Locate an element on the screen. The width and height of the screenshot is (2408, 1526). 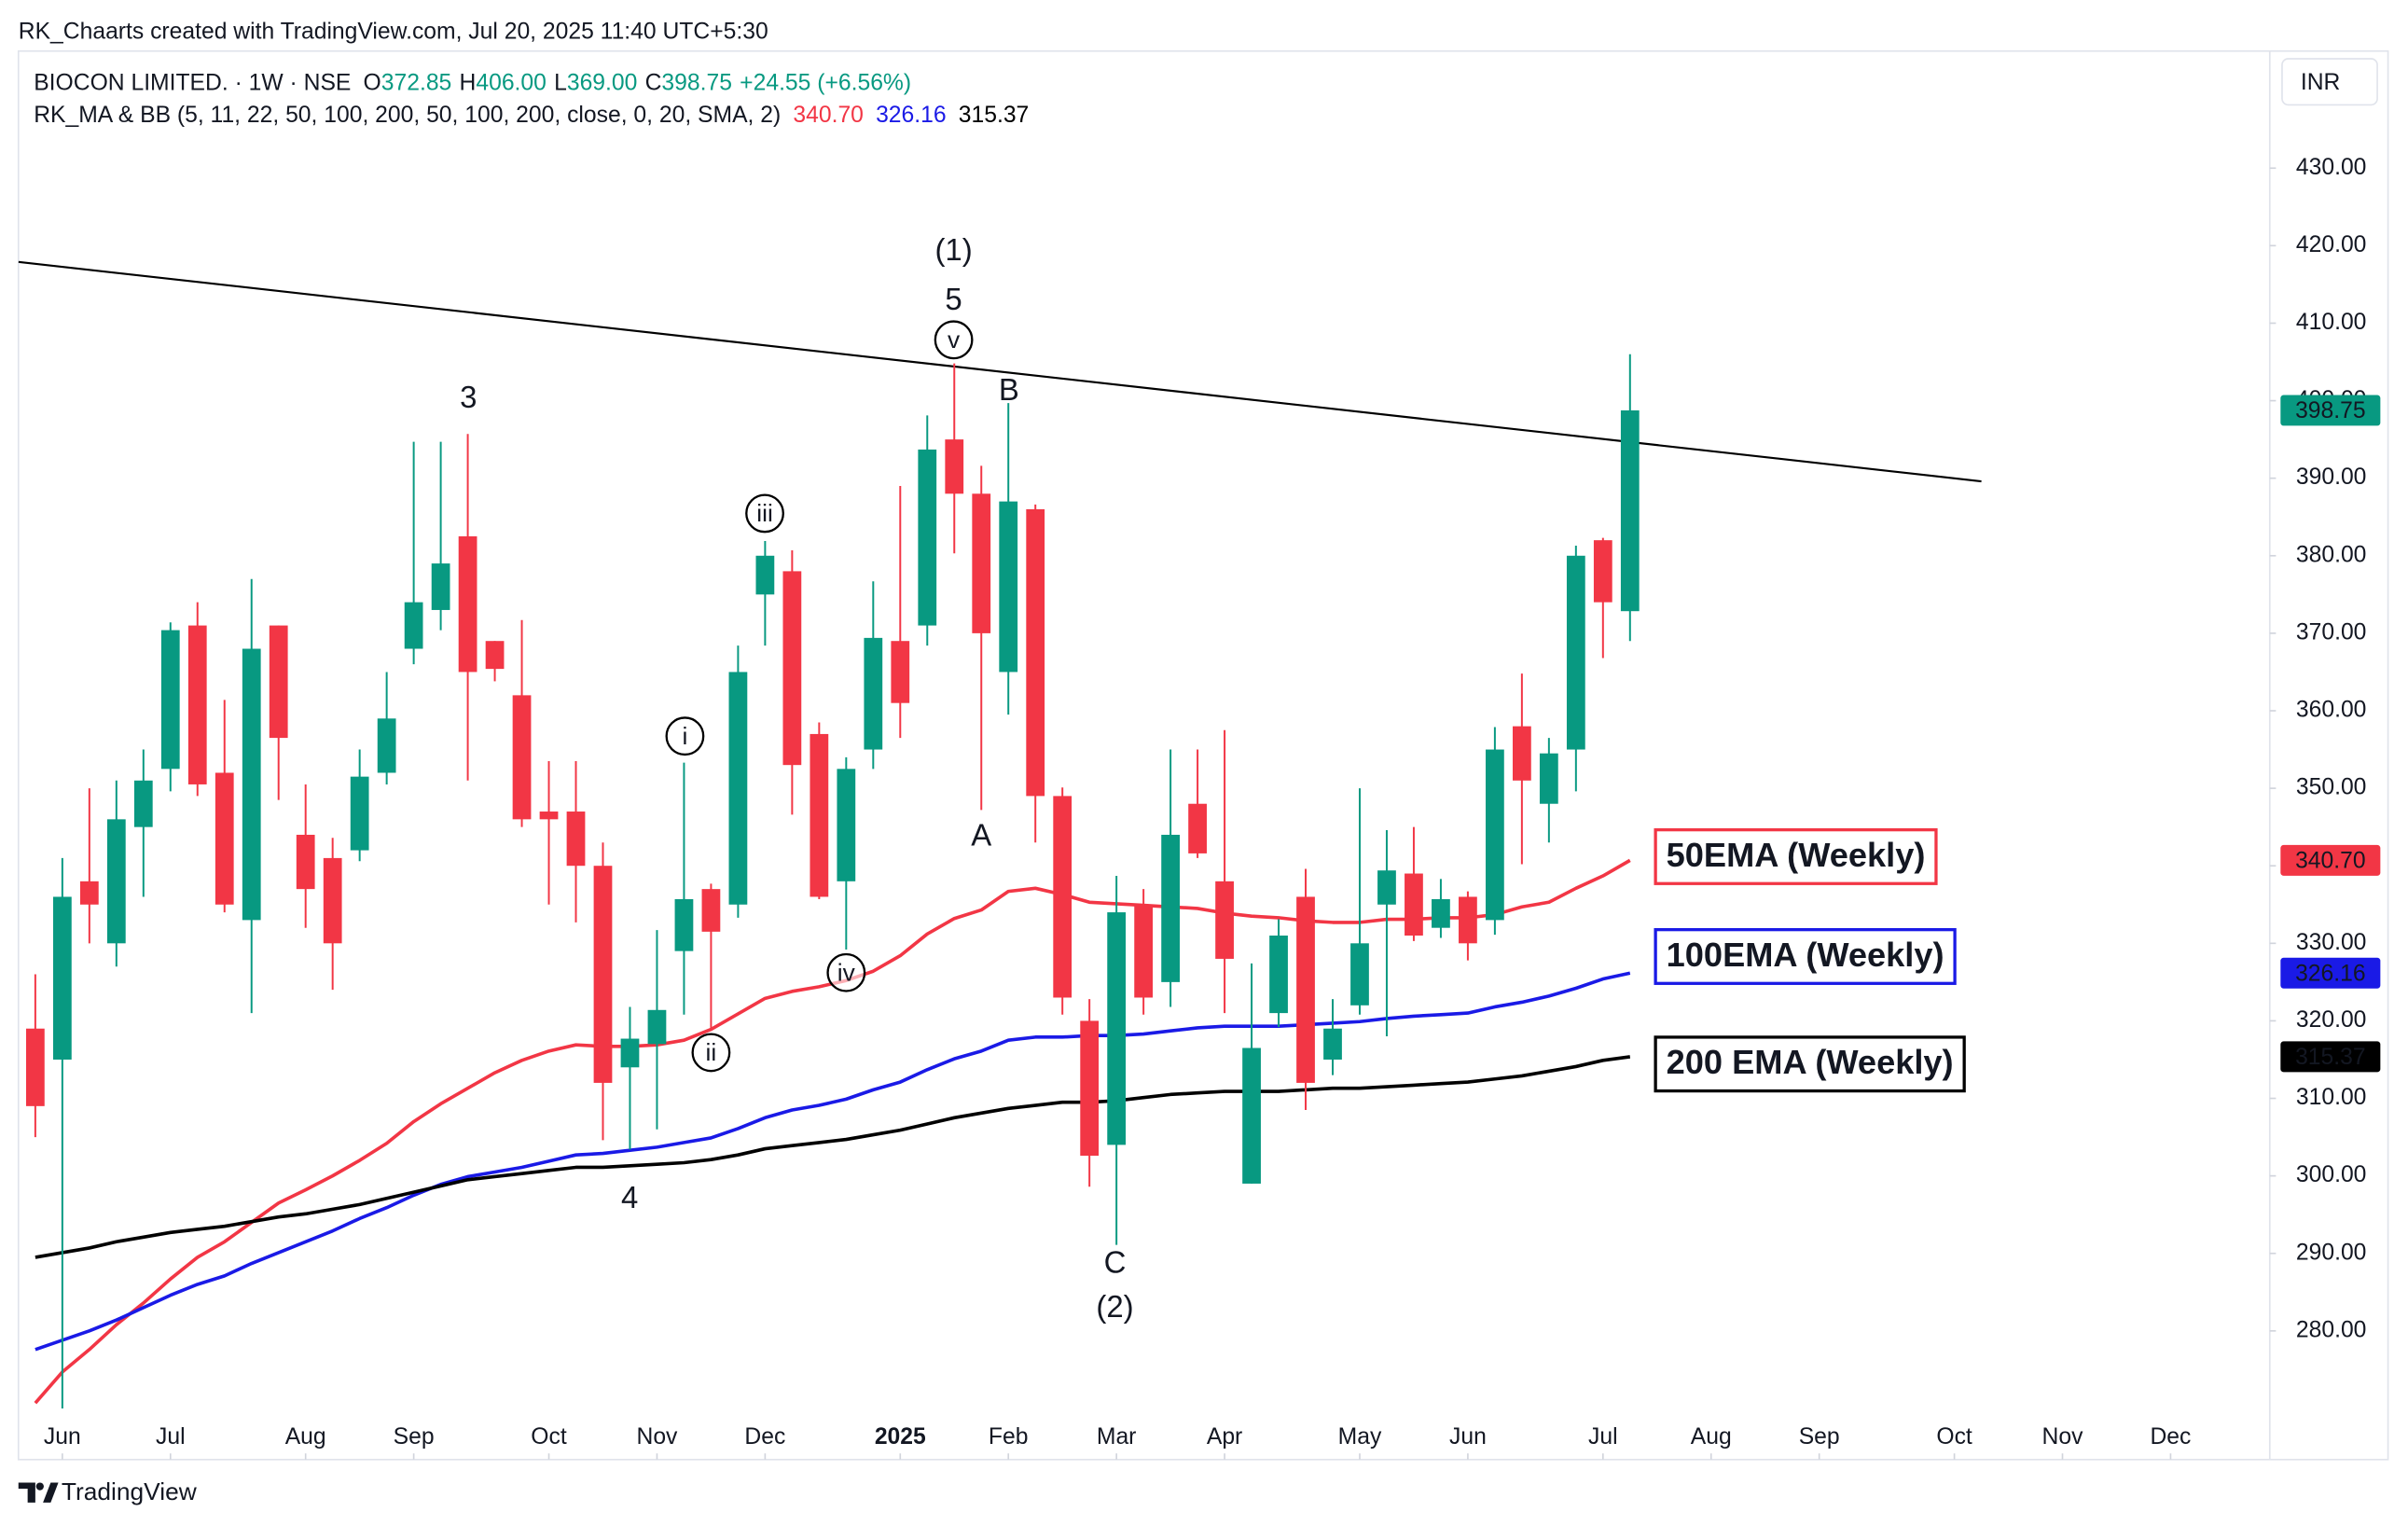
wave-label: iv is located at coordinates (847, 972).